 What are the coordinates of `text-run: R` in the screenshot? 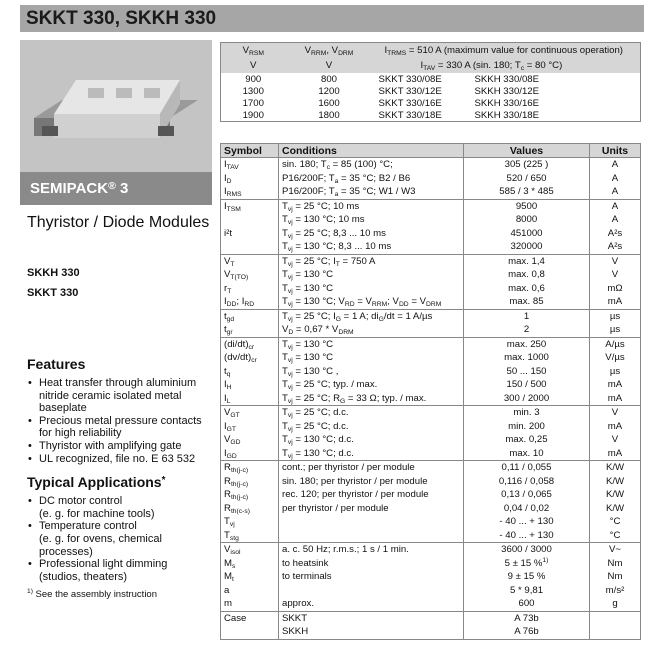 It's located at (227, 481).